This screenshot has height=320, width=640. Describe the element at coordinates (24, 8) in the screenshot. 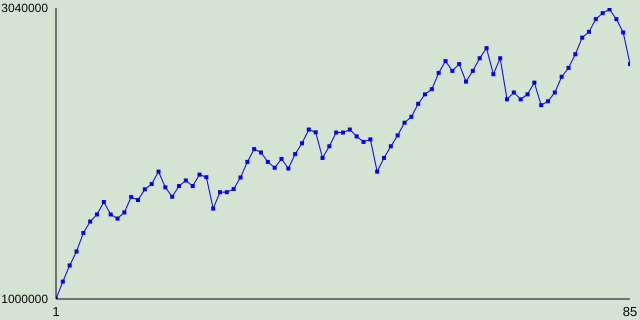

I see `y-tick-label: 3040000` at that location.